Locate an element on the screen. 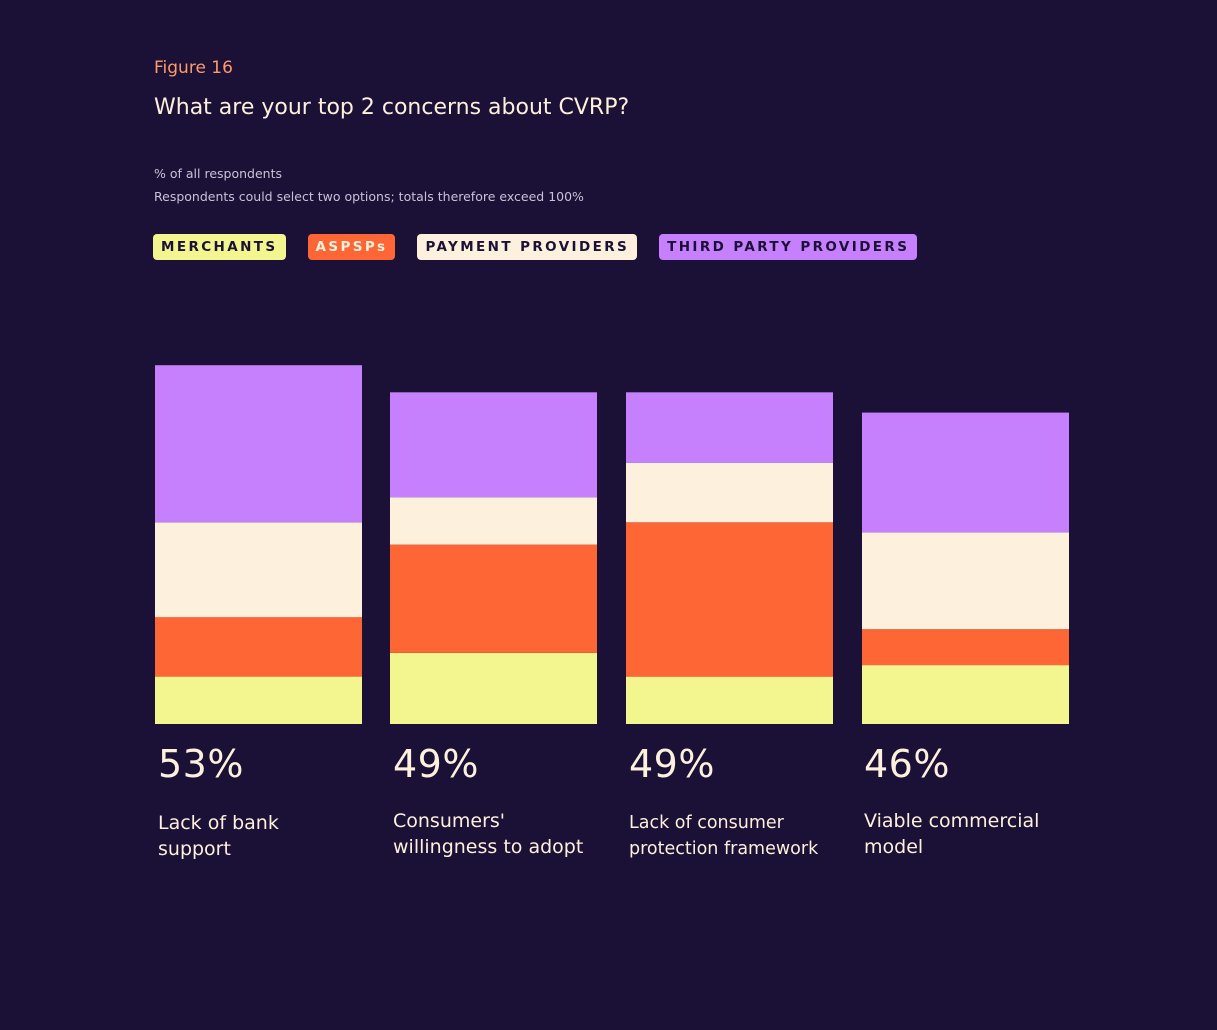 The height and width of the screenshot is (1030, 1217). category-label-line: model is located at coordinates (894, 847).